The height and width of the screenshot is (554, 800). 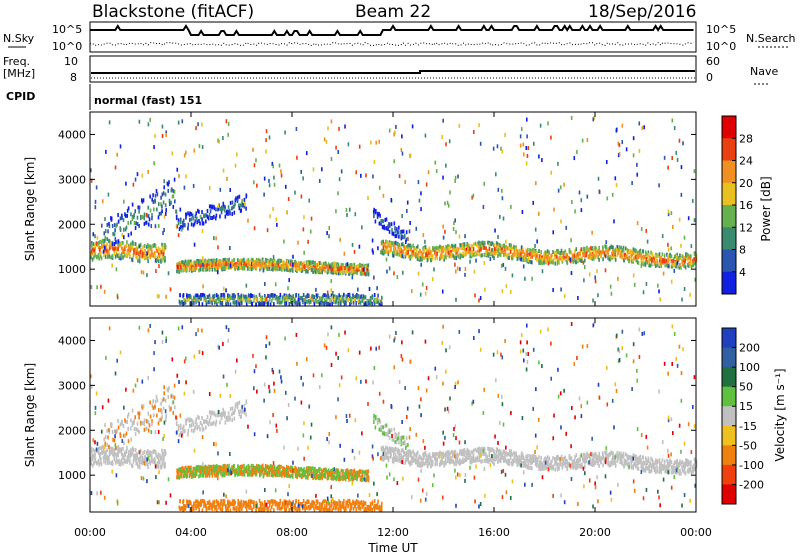 What do you see at coordinates (780, 414) in the screenshot?
I see `velocity-colorbar-label: Velocity [m s⁻¹]` at bounding box center [780, 414].